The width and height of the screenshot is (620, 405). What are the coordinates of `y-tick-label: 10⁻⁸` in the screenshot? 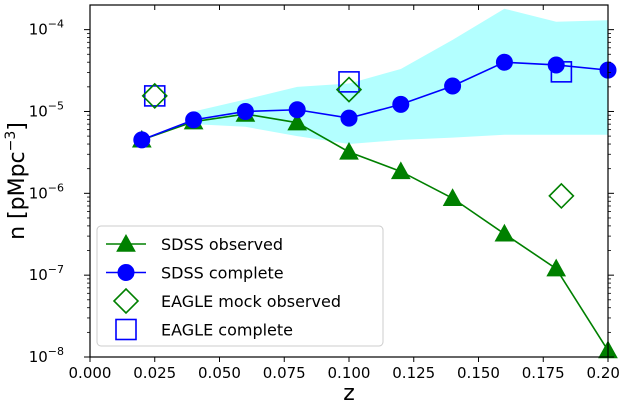 It's located at (46, 355).